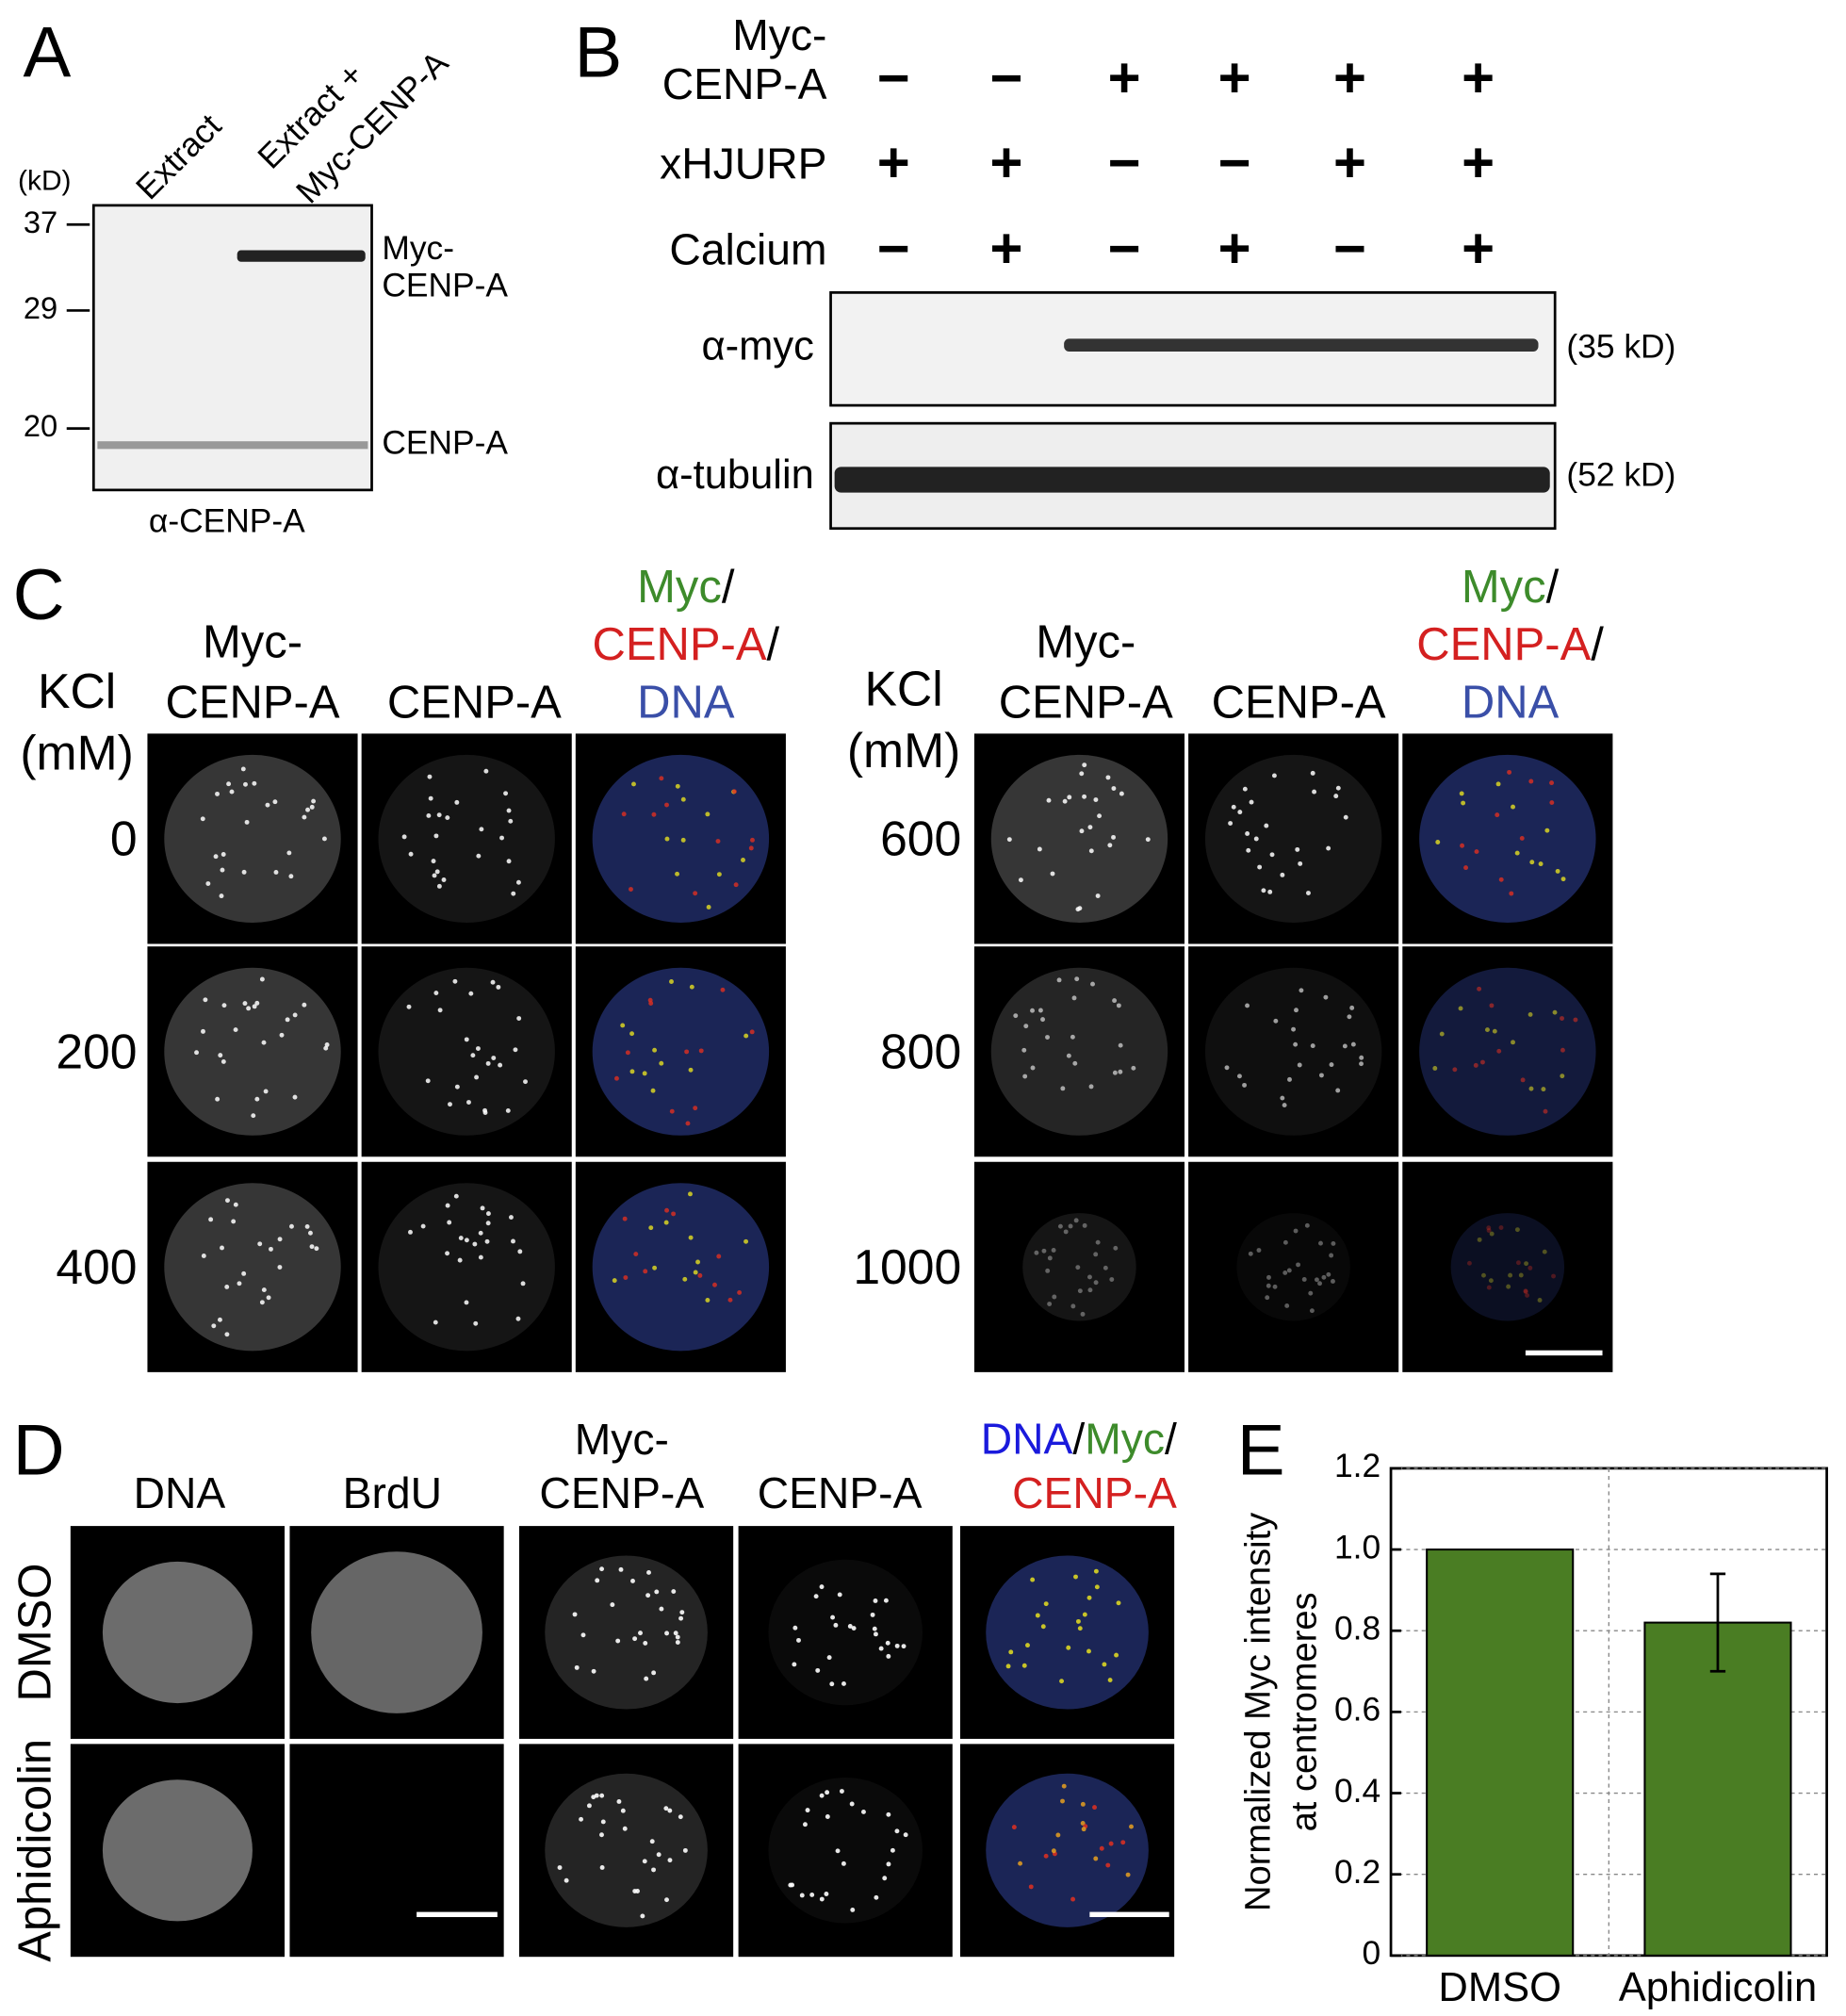  What do you see at coordinates (232, 445) in the screenshot?
I see `band` at bounding box center [232, 445].